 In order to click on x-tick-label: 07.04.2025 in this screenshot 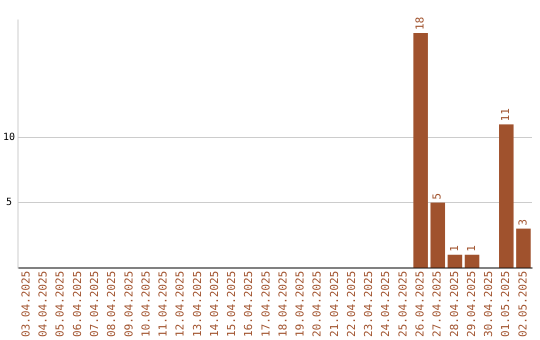, I will do `click(94, 304)`.